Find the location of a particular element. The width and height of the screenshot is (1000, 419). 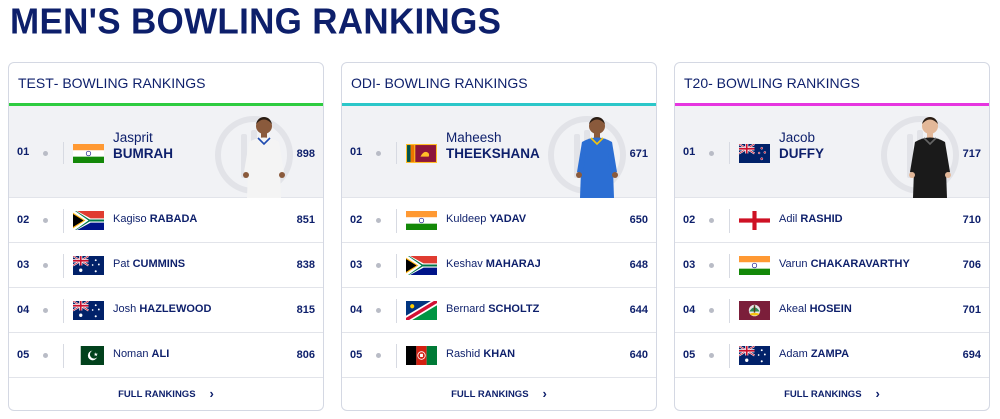

player-name: Kuldeep YADAV is located at coordinates (486, 219).